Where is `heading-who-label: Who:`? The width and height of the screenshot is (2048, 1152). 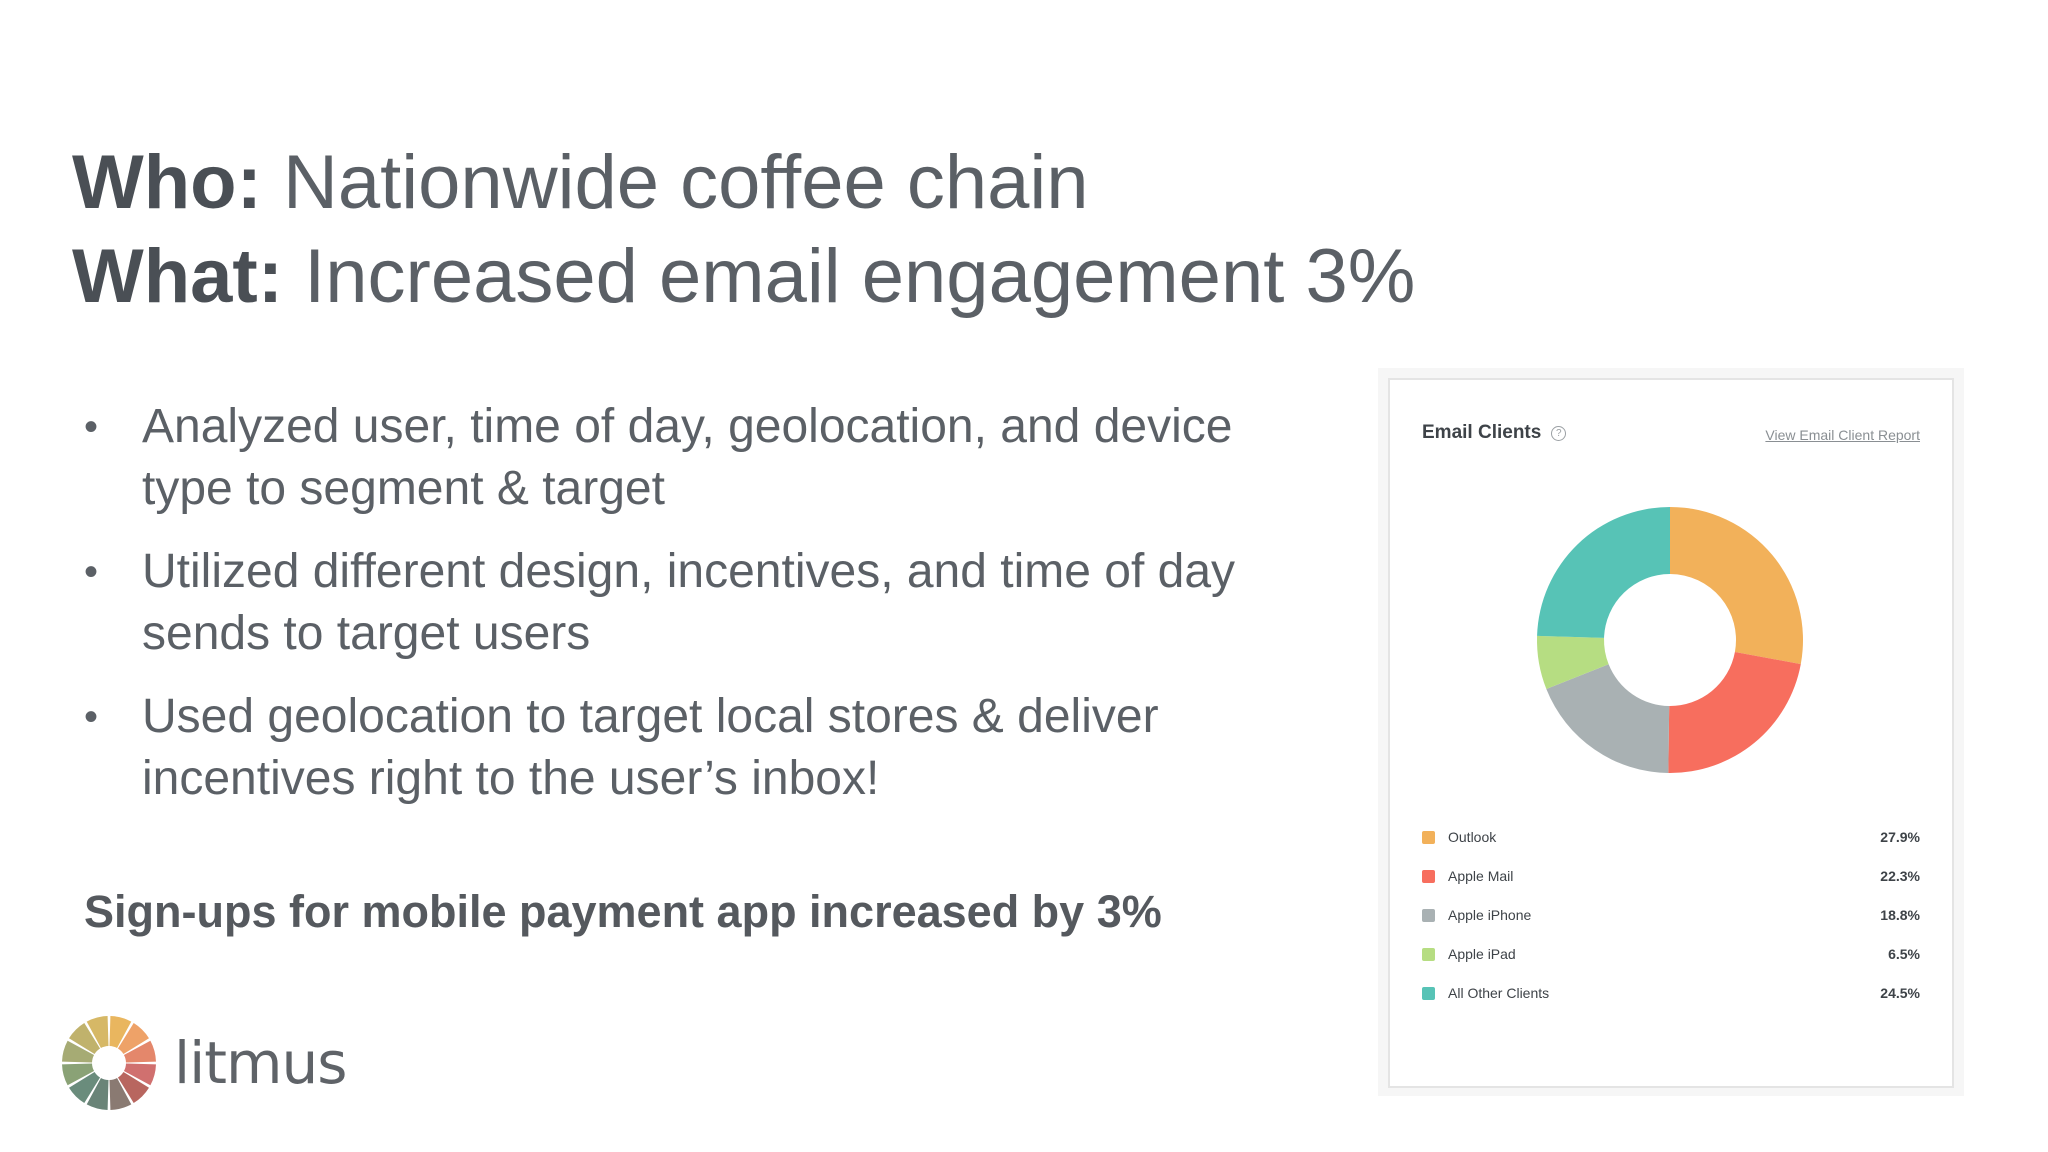
heading-who-label: Who: is located at coordinates (167, 182).